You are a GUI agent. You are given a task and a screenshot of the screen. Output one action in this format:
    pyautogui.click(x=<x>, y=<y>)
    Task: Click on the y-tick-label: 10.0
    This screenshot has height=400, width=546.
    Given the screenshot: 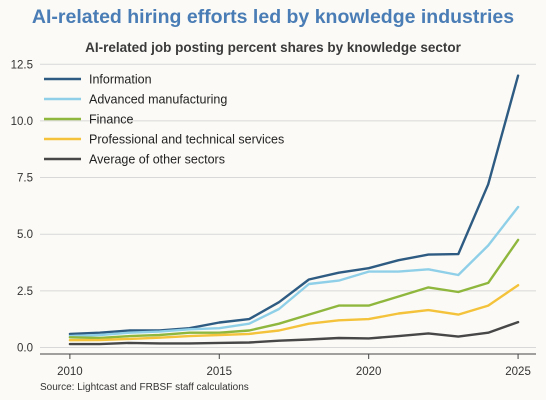 What is the action you would take?
    pyautogui.click(x=22, y=122)
    